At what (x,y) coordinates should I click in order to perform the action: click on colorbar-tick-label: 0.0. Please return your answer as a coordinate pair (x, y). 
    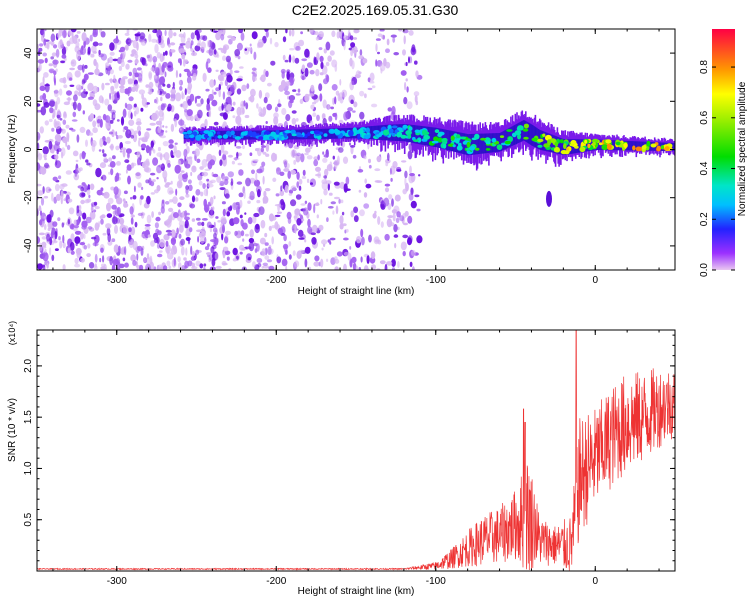
    Looking at the image, I should click on (704, 270).